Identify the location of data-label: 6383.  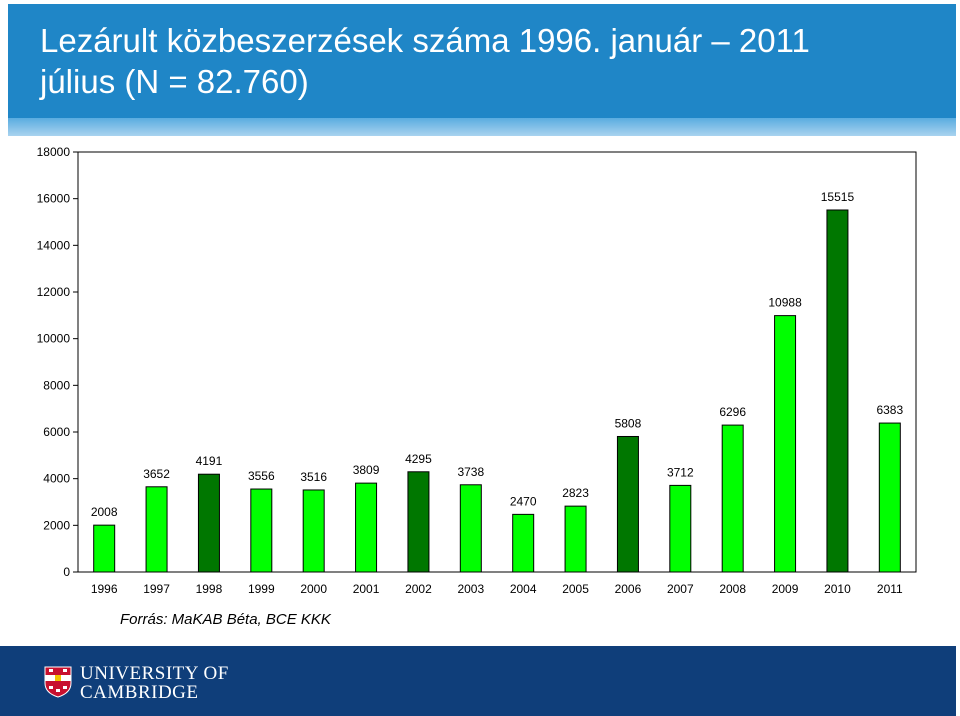
(889, 410).